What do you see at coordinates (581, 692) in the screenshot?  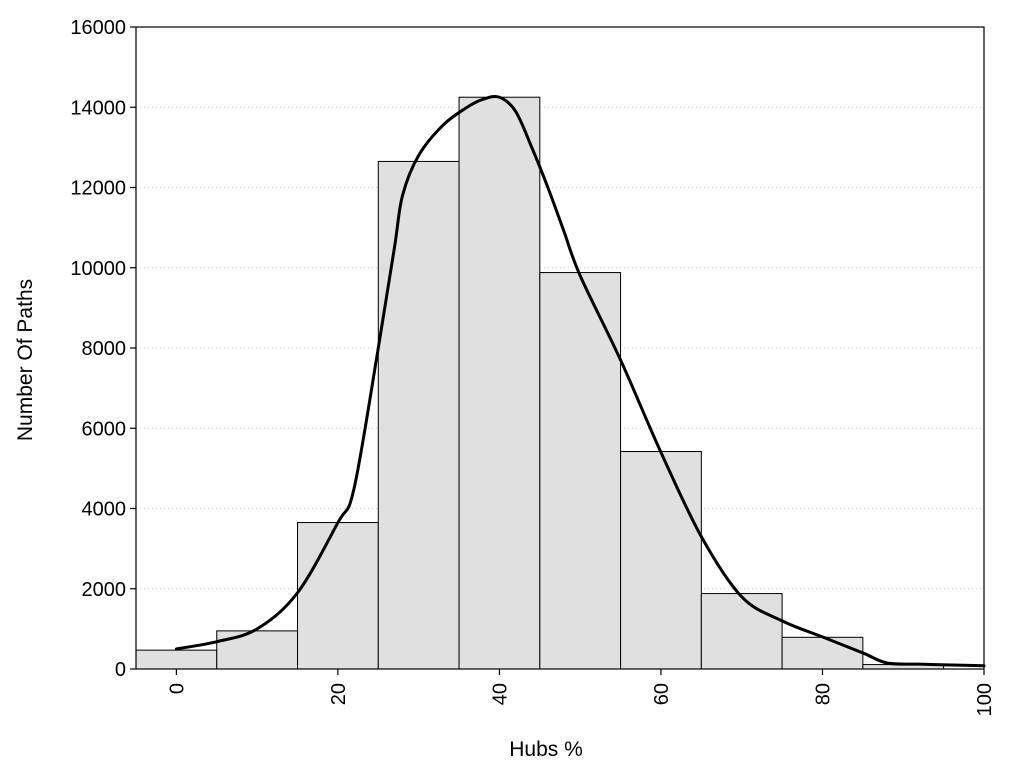 I see `x-axis-ticks: 0 20 40 60 80 100` at bounding box center [581, 692].